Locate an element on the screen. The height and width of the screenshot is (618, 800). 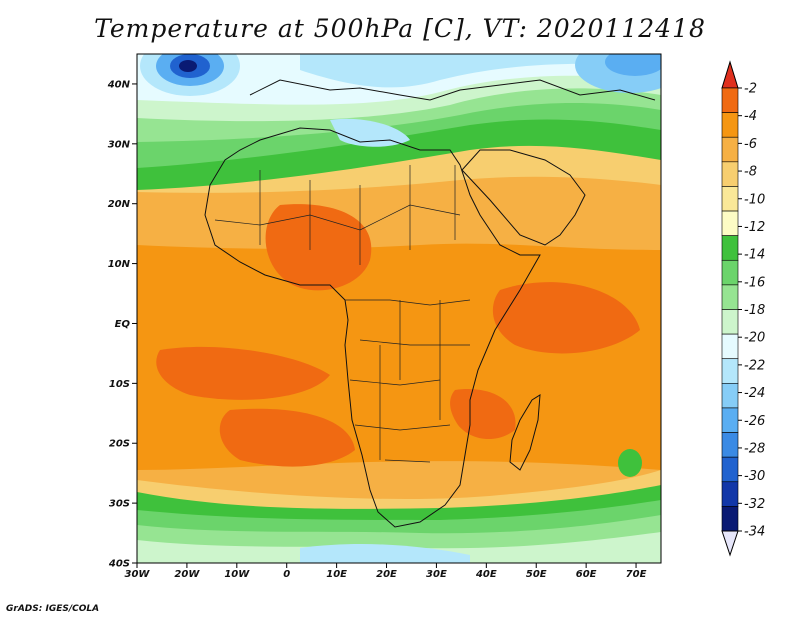
lon-tick-label: 30W is located at coordinates (138, 574).